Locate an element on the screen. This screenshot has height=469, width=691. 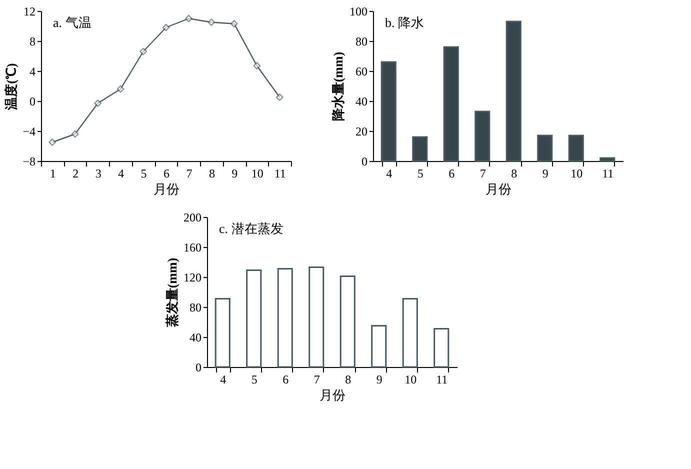
y-axis-title: 温度(℃) is located at coordinates (11, 87).